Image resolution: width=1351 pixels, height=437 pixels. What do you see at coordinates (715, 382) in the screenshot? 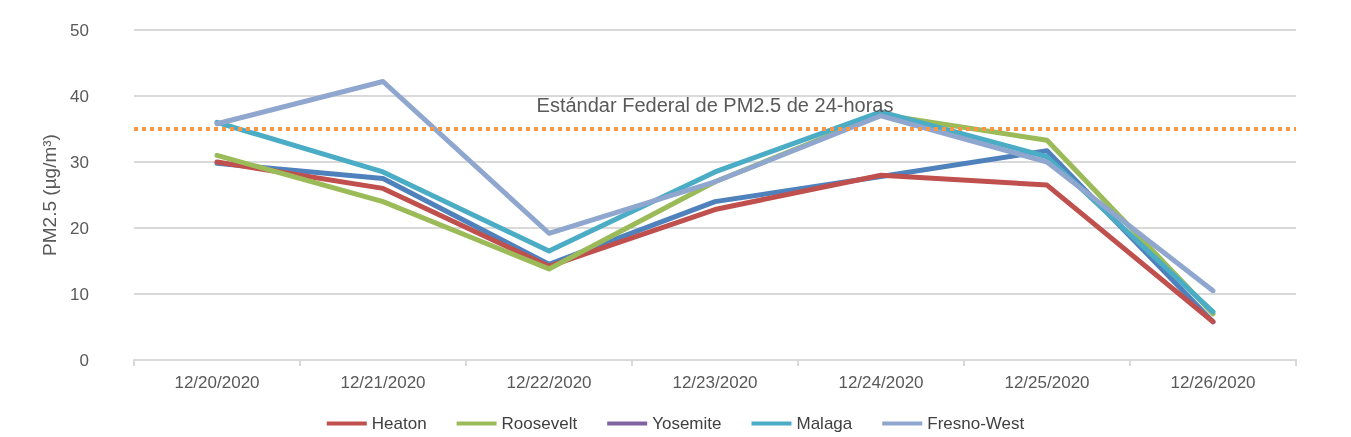
I see `x-tick-label: 12/23/2020` at bounding box center [715, 382].